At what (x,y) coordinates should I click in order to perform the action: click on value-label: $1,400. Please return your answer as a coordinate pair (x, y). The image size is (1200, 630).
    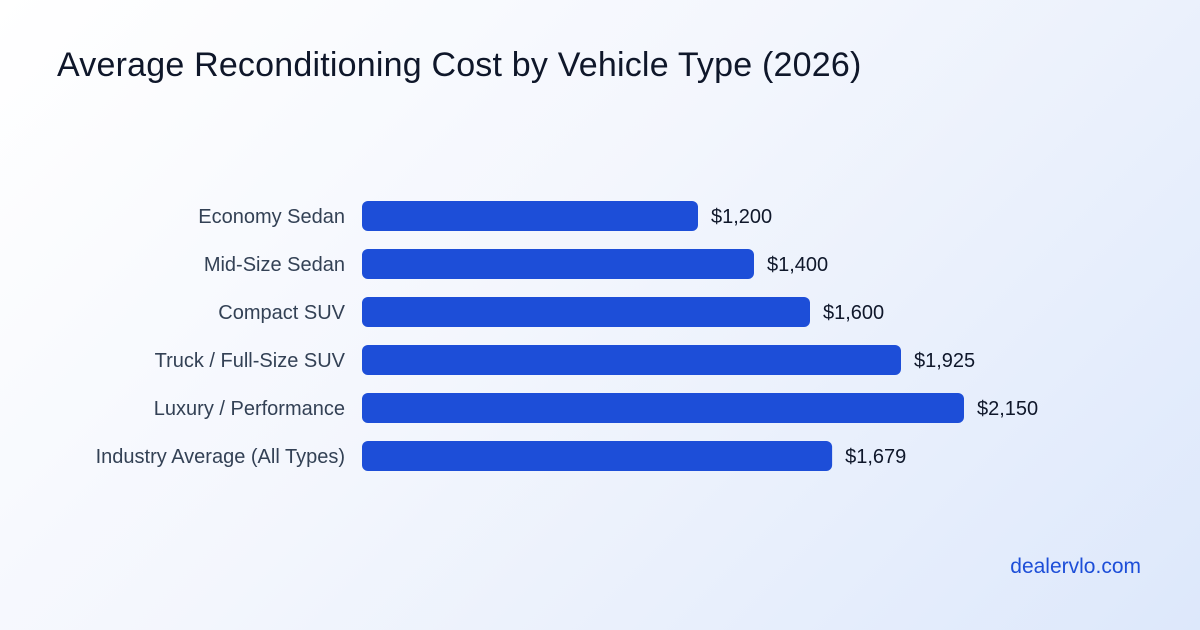
    Looking at the image, I should click on (797, 265).